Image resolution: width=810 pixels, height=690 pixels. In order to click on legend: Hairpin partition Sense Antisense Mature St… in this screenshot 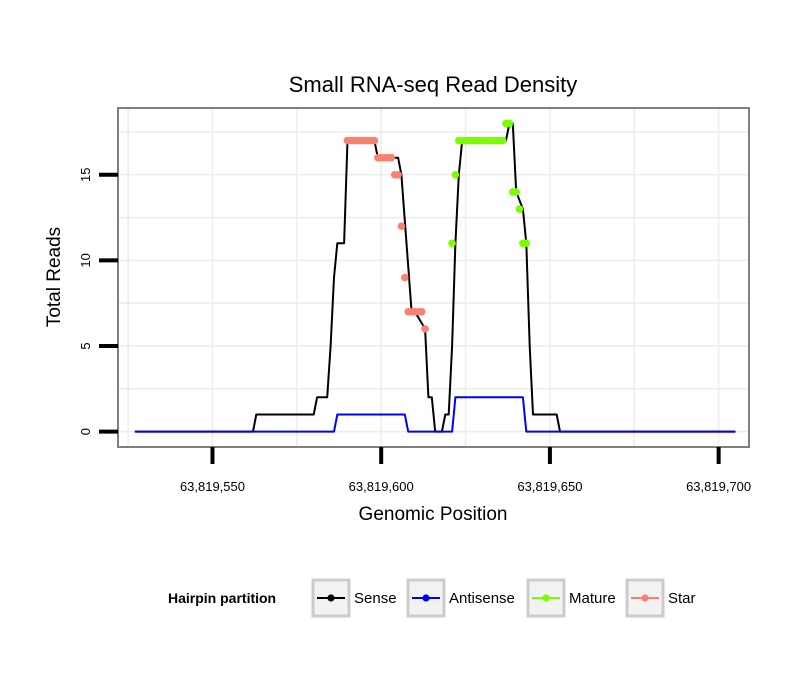, I will do `click(432, 598)`.